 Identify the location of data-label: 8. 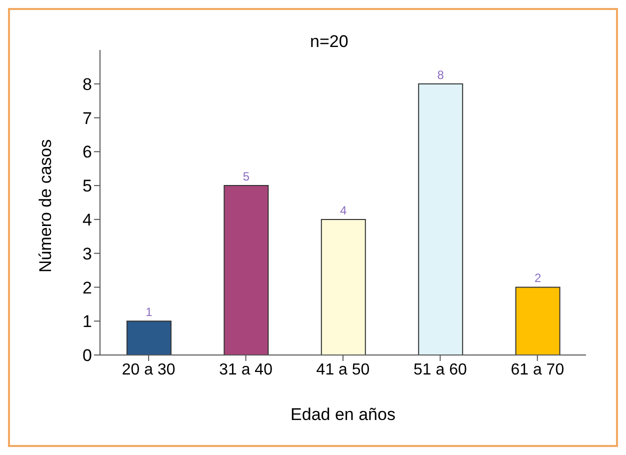
(440, 75).